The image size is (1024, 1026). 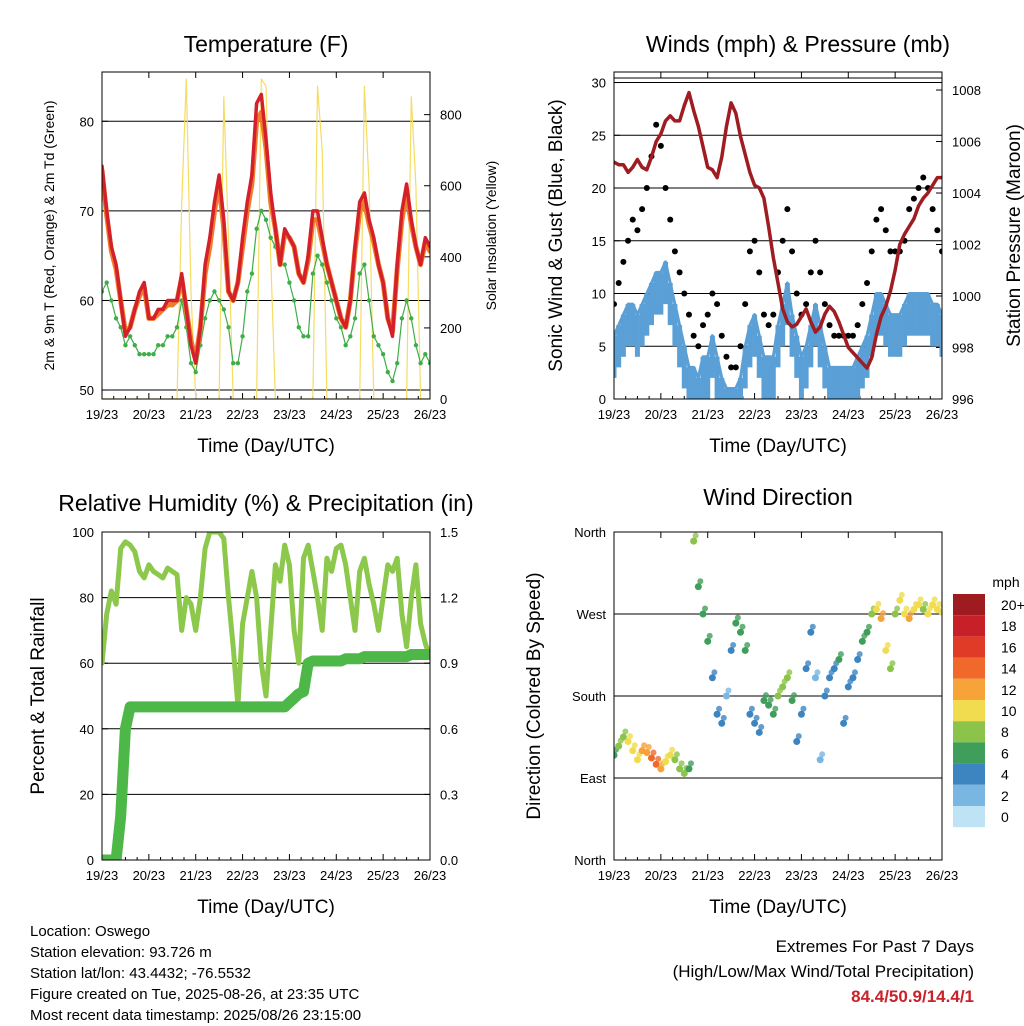 I want to click on y-tick-label: 70, so click(x=87, y=211).